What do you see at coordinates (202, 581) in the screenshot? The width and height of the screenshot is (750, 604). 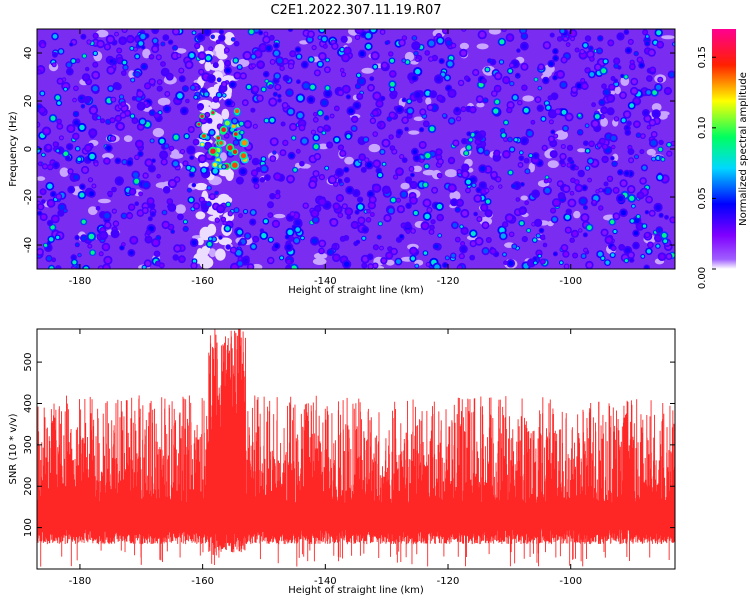 I see `snr-x-tick-label: -160` at bounding box center [202, 581].